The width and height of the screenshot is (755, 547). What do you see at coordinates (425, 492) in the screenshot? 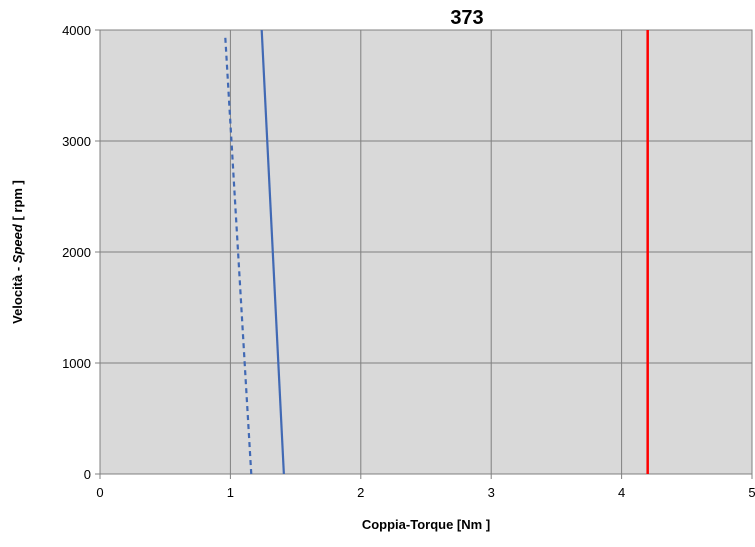
I see `x-tick-labels: 0 1 2 3 4 5` at bounding box center [425, 492].